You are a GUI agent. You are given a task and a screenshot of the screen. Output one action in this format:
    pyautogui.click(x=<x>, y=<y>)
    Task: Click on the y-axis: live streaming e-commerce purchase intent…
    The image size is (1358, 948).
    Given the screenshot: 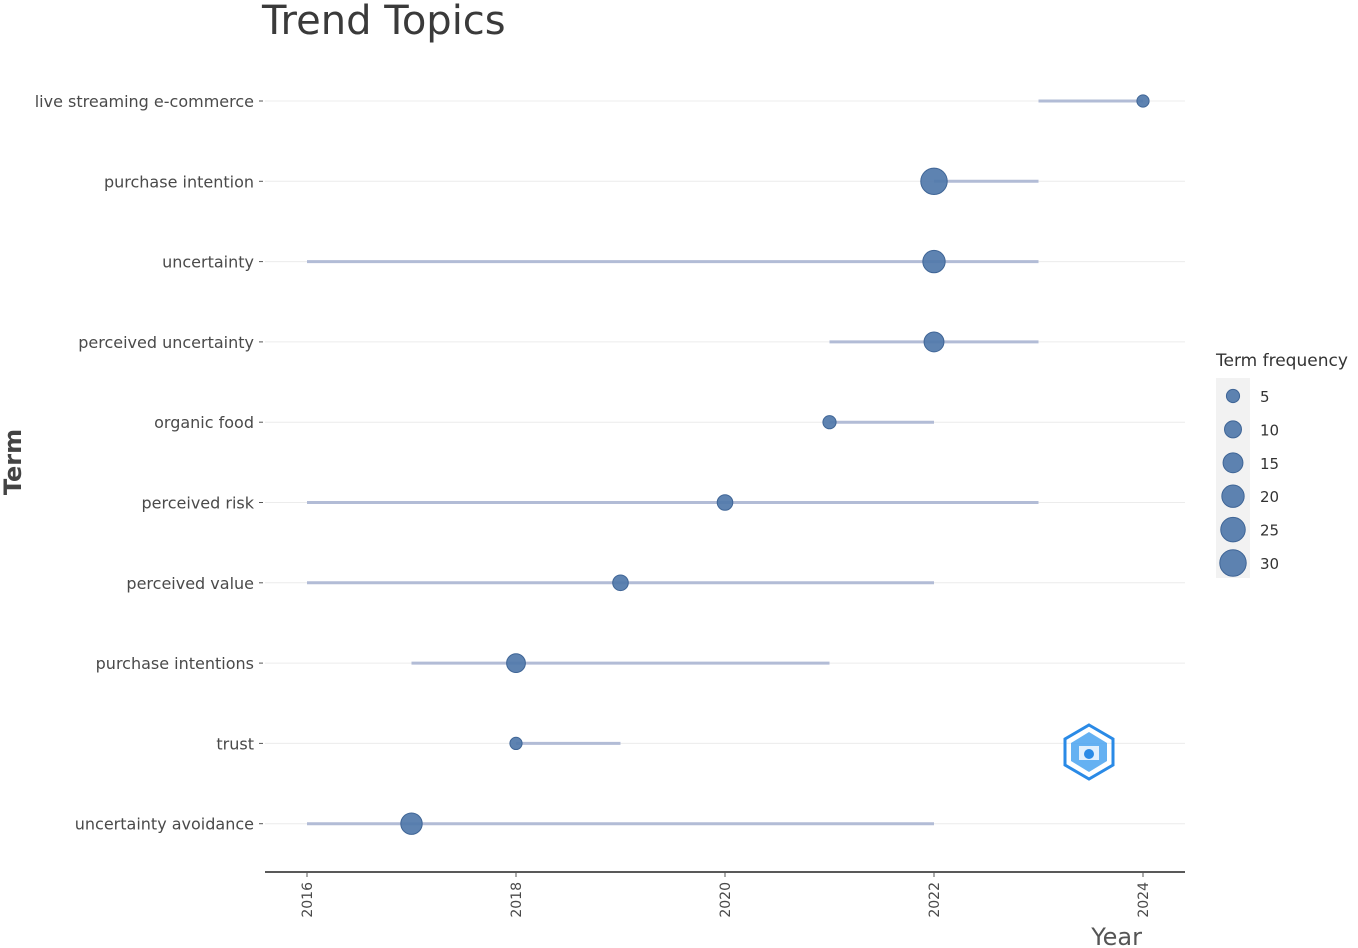 What is the action you would take?
    pyautogui.click(x=149, y=463)
    